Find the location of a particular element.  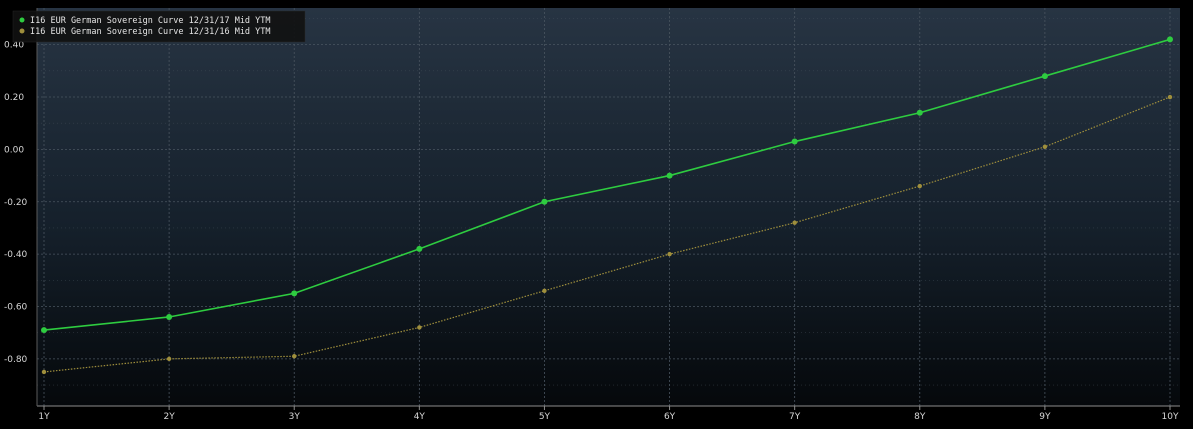

legend-box is located at coordinates (159, 26).